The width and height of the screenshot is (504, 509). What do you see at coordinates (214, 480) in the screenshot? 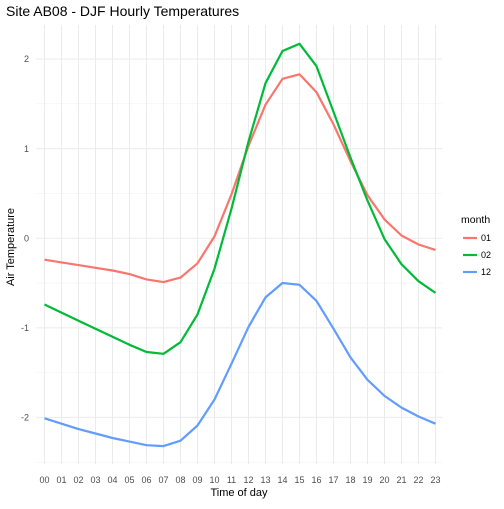
I see `x-tick-label: 10` at bounding box center [214, 480].